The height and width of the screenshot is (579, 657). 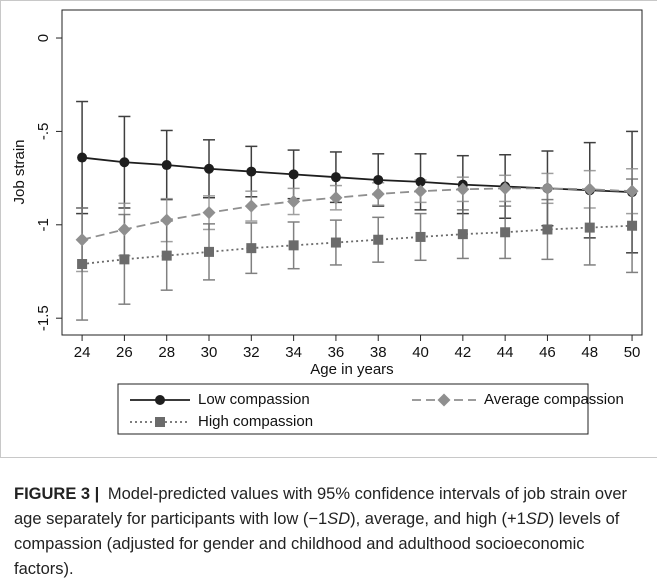 I want to click on legend-box, so click(x=353, y=409).